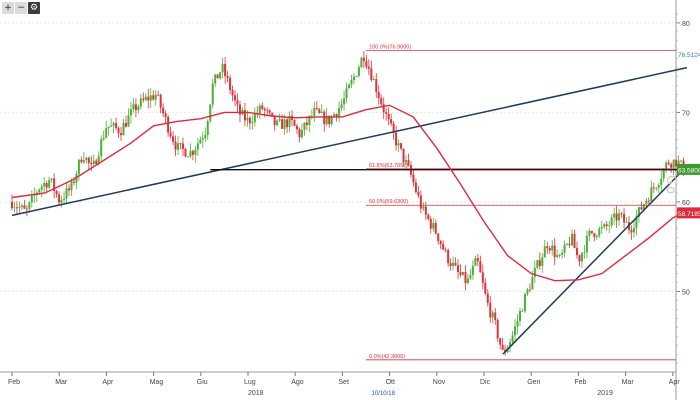  Describe the element at coordinates (686, 203) in the screenshot. I see `y-tick-label: 60` at that location.